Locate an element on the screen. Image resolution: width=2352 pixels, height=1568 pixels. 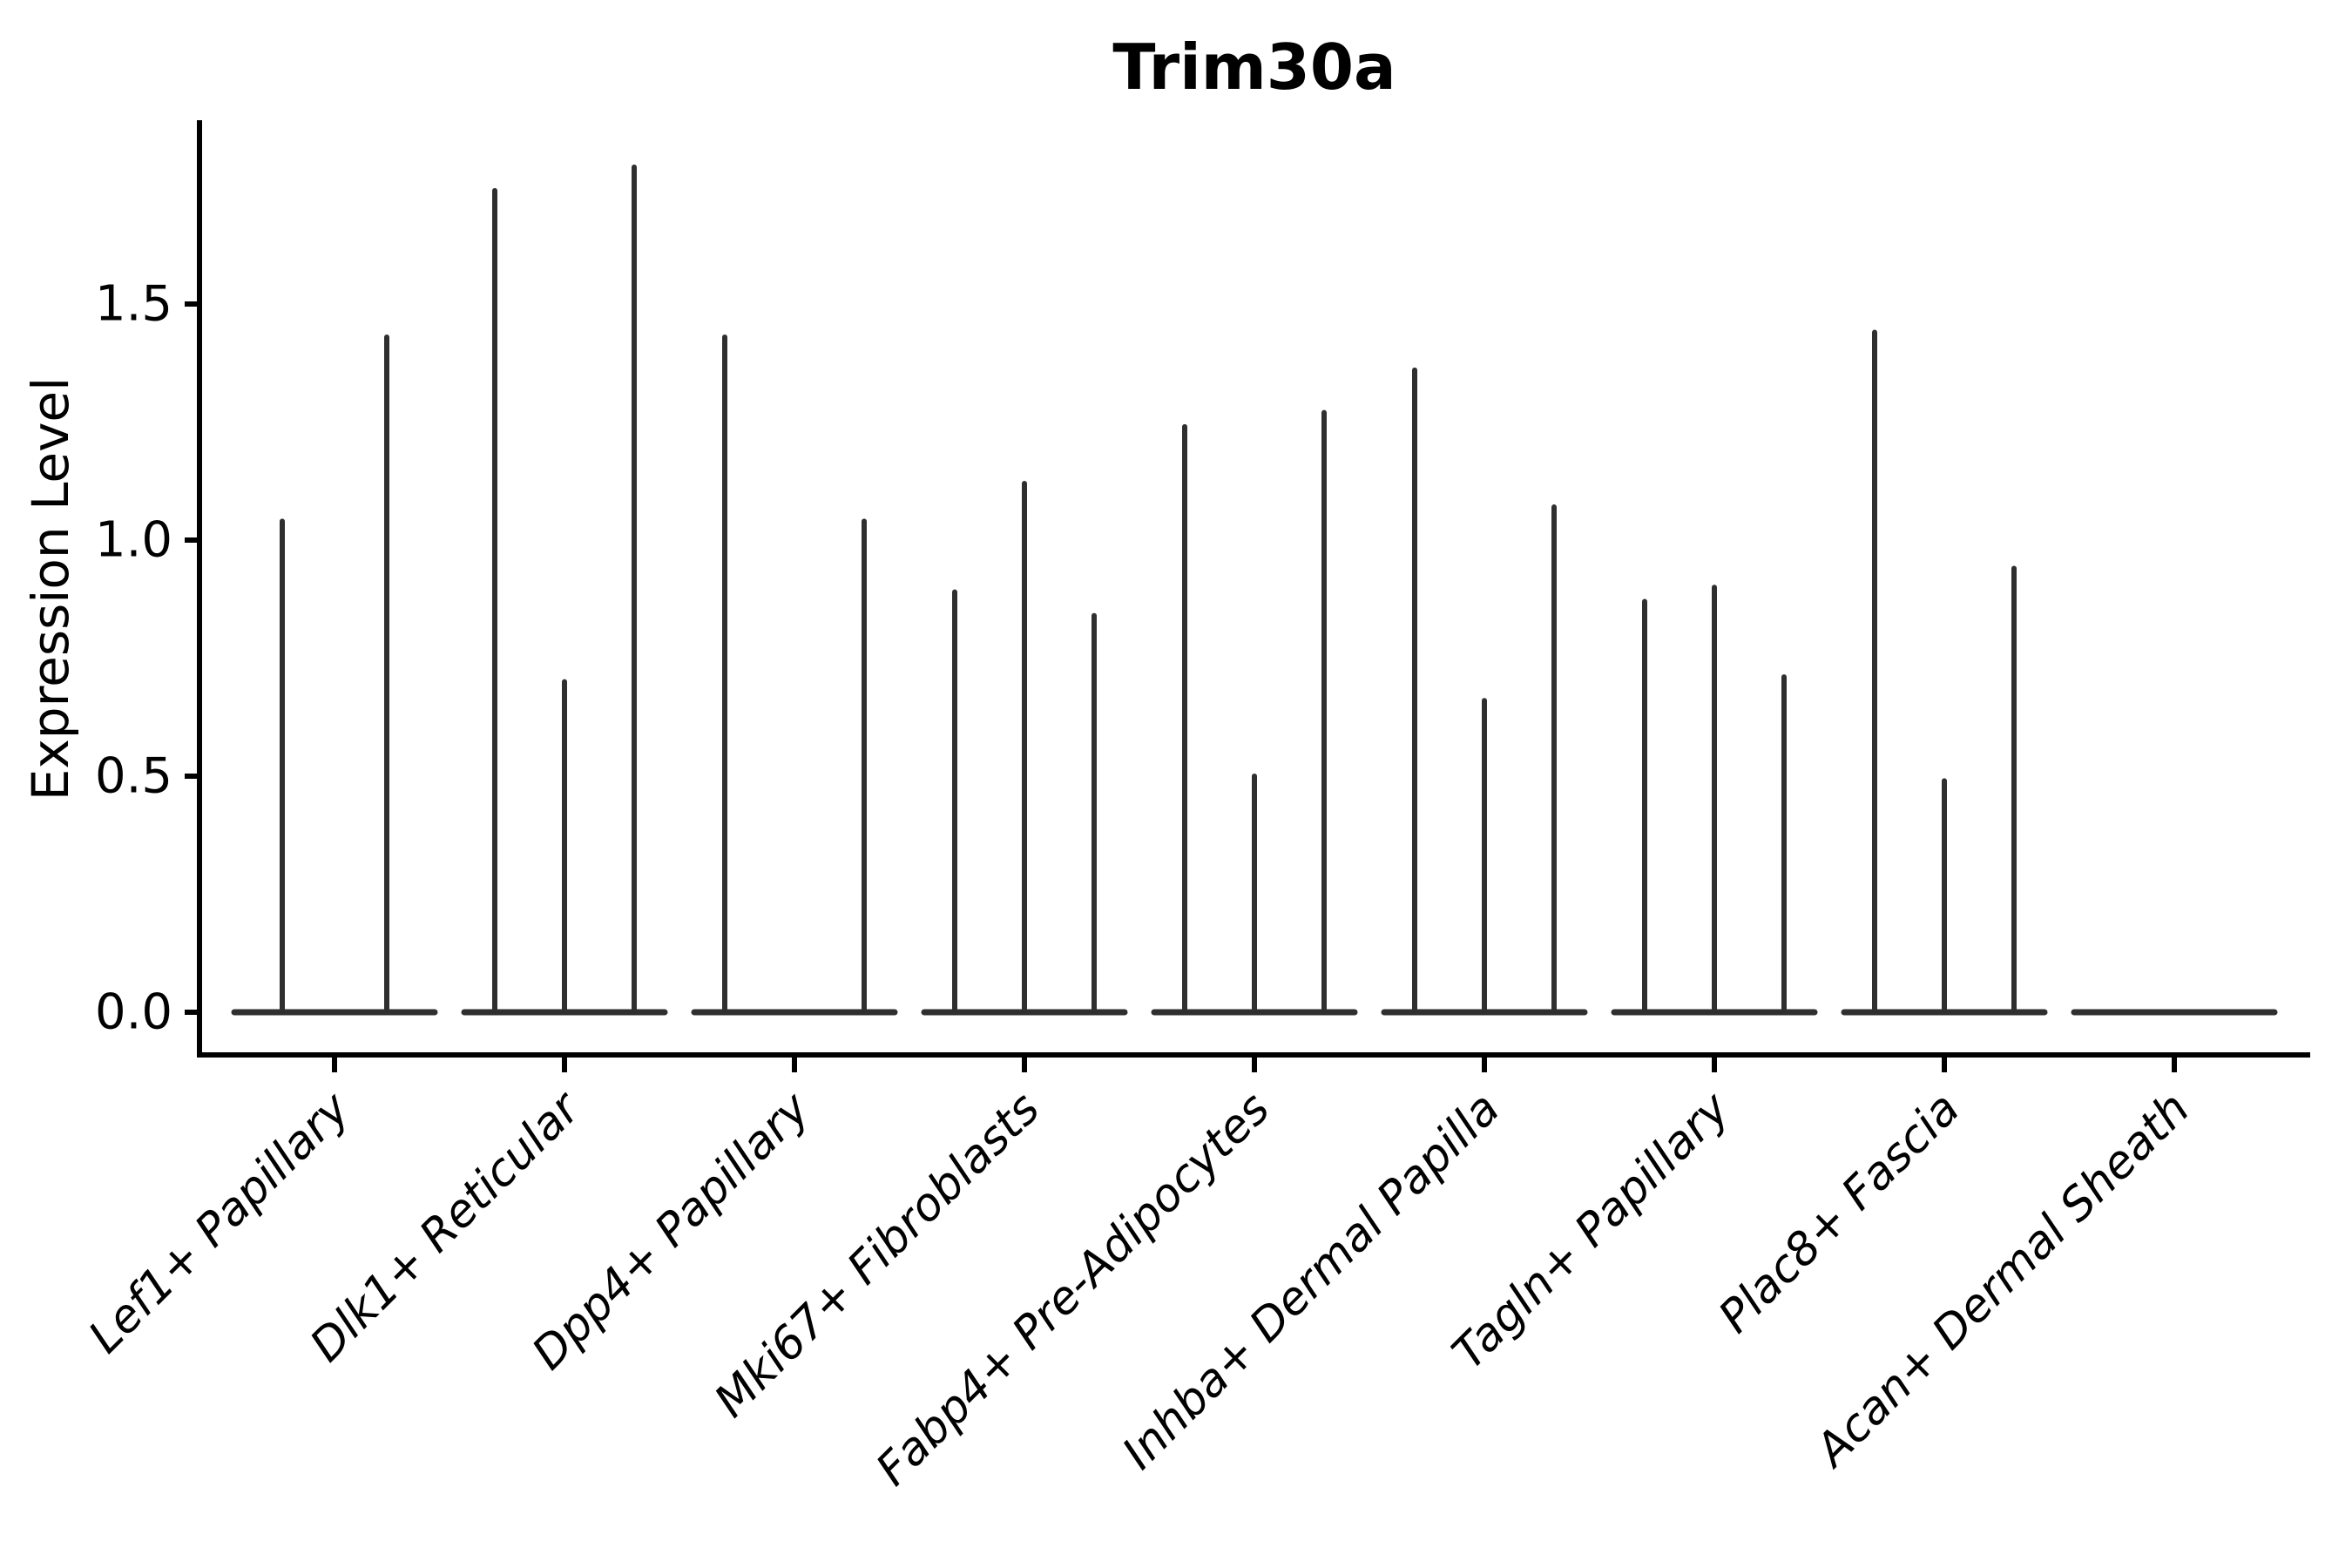
x-tick-label: Fabp4+ Pre-Adipocytes is located at coordinates (1074, 1290).